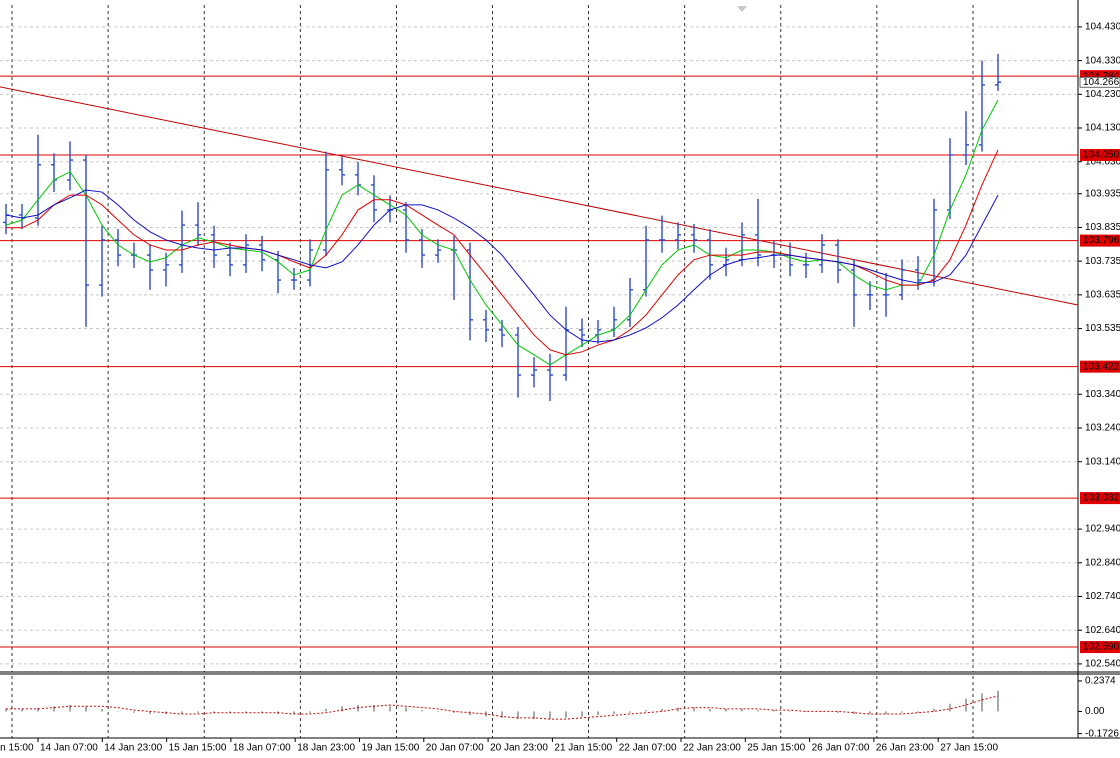 This screenshot has width=1120, height=758. What do you see at coordinates (905, 748) in the screenshot?
I see `x-tick-label: 26 Jan 23:00` at bounding box center [905, 748].